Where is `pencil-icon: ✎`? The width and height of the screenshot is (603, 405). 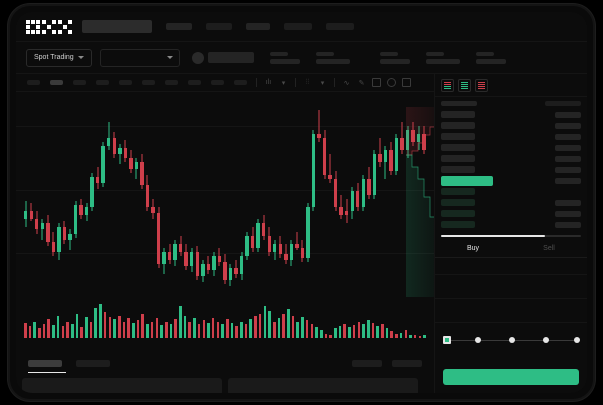
pencil-icon: ✎ is located at coordinates (361, 83).